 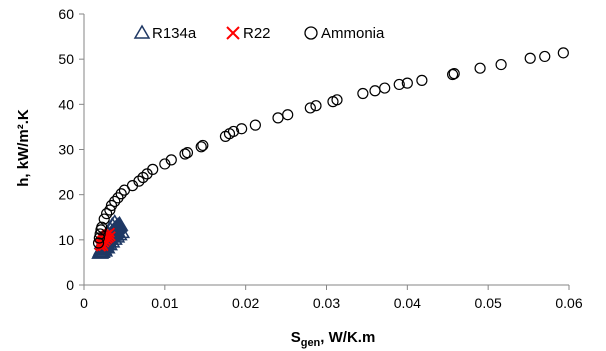 What do you see at coordinates (66, 14) in the screenshot?
I see `y-tick-label: 60` at bounding box center [66, 14].